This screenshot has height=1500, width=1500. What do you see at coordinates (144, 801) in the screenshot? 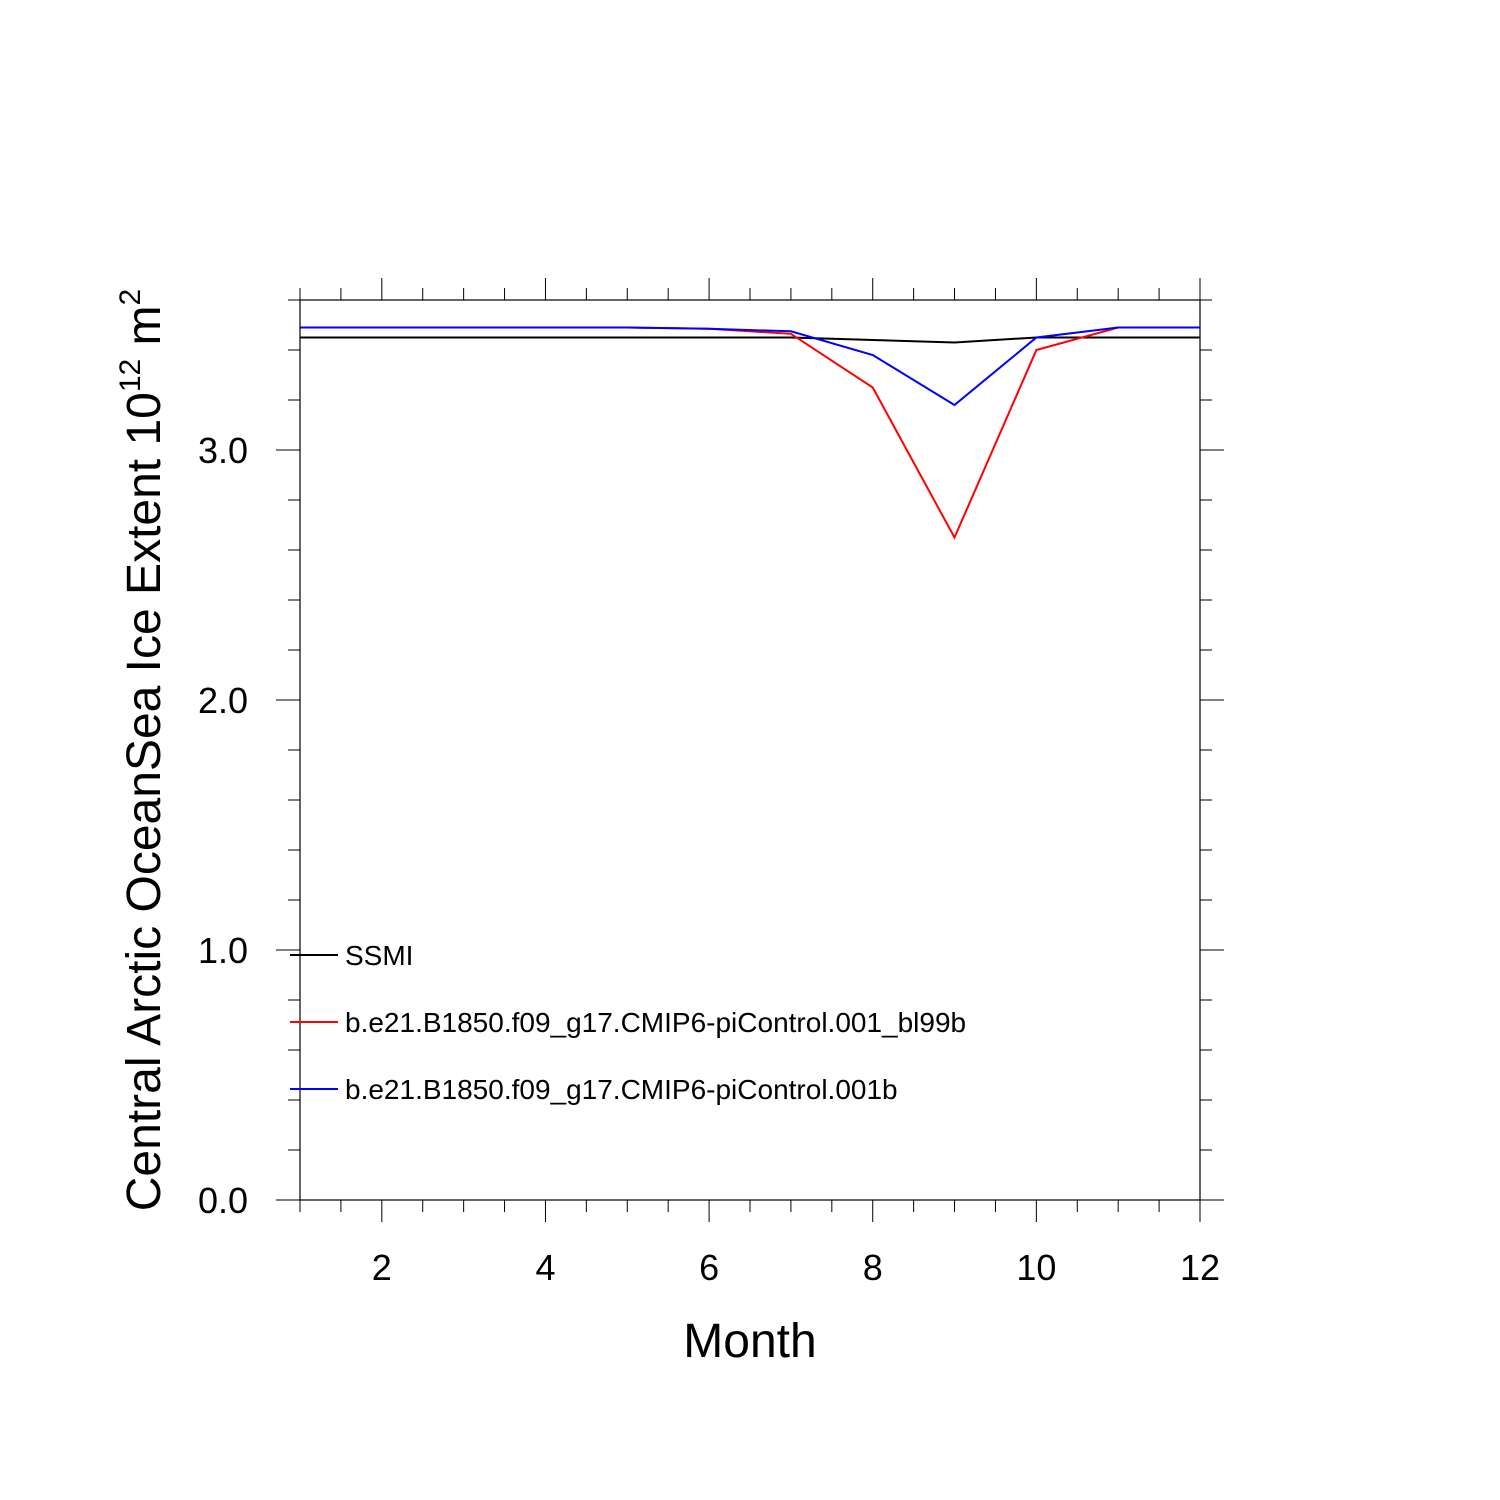
I see `y-axis-title-main: Central Arctic OceanSea Ice Extent 10` at bounding box center [144, 801].